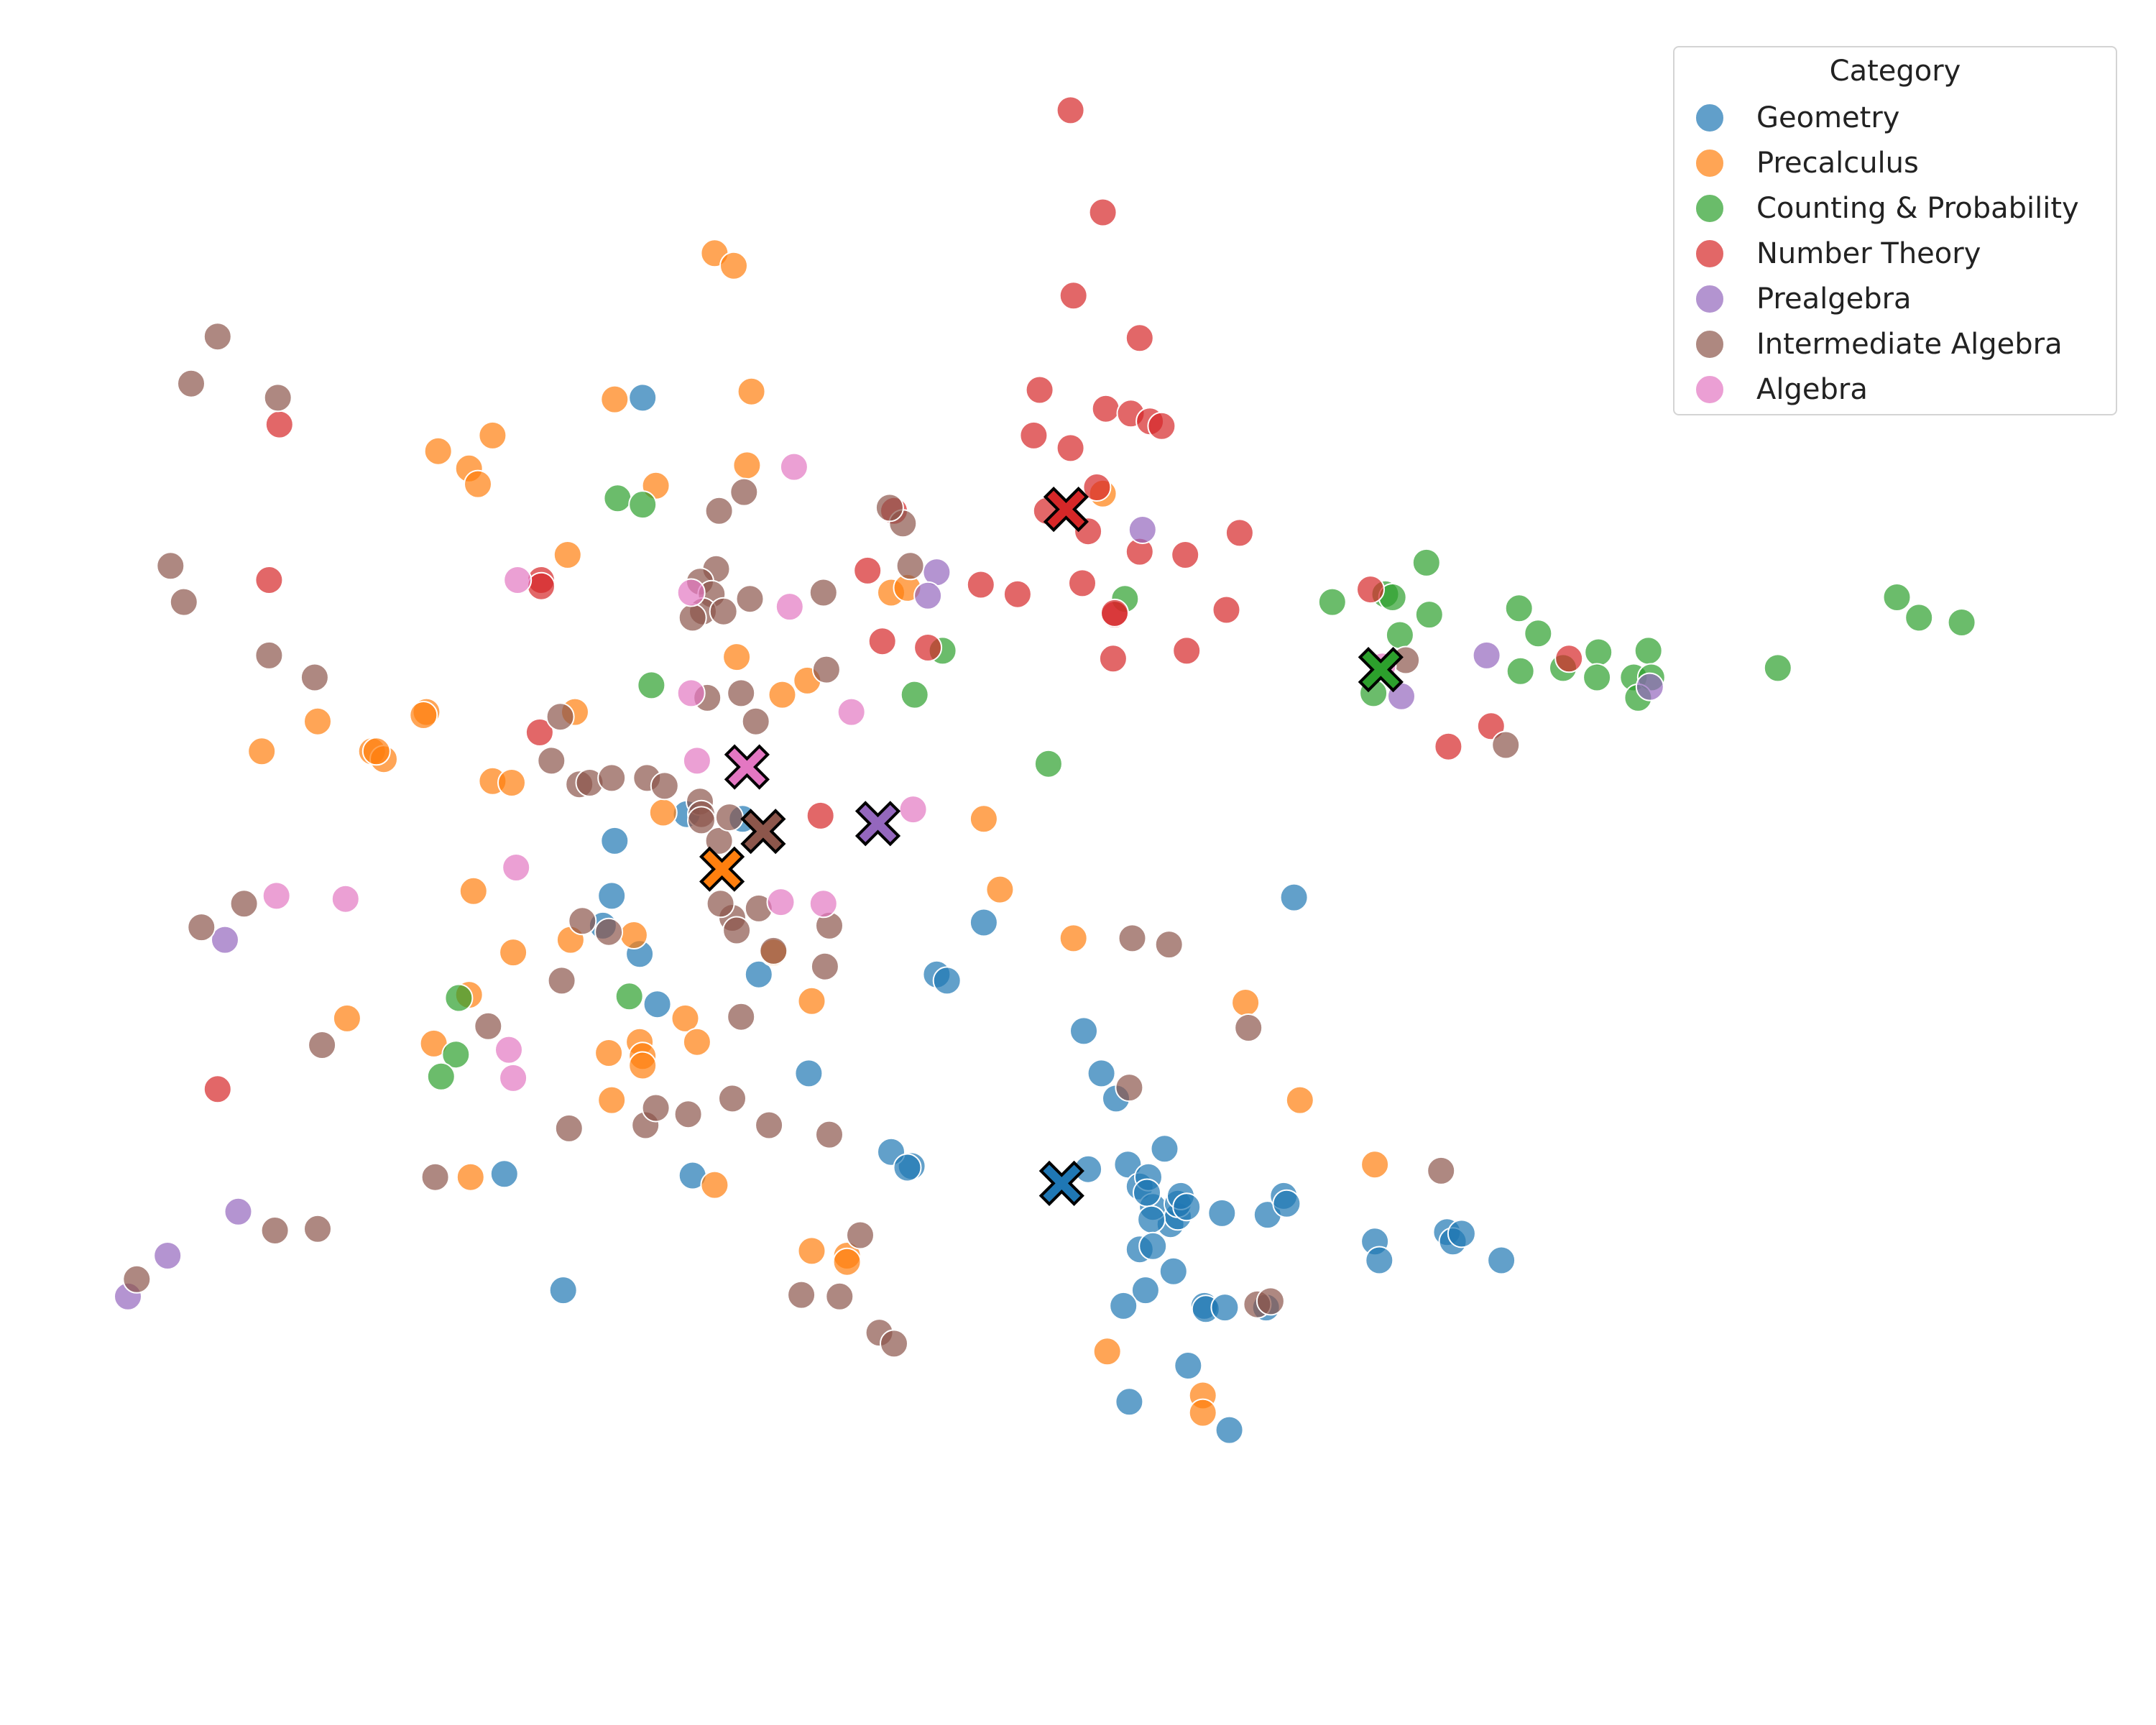 The image size is (2156, 1725). What do you see at coordinates (1710, 254) in the screenshot?
I see `legend-marker-number-theory` at bounding box center [1710, 254].